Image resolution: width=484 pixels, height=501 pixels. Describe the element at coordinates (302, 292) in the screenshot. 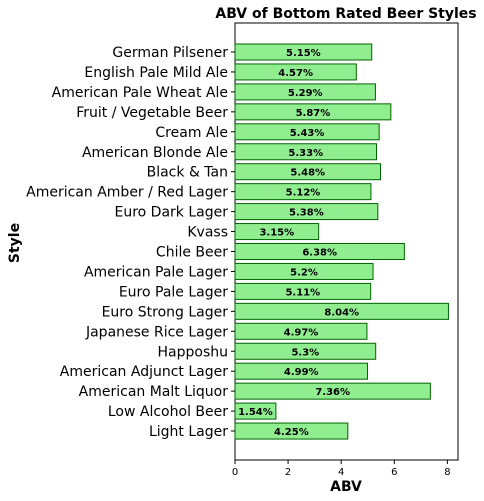

I see `bar-value-label: 5.11%` at that location.